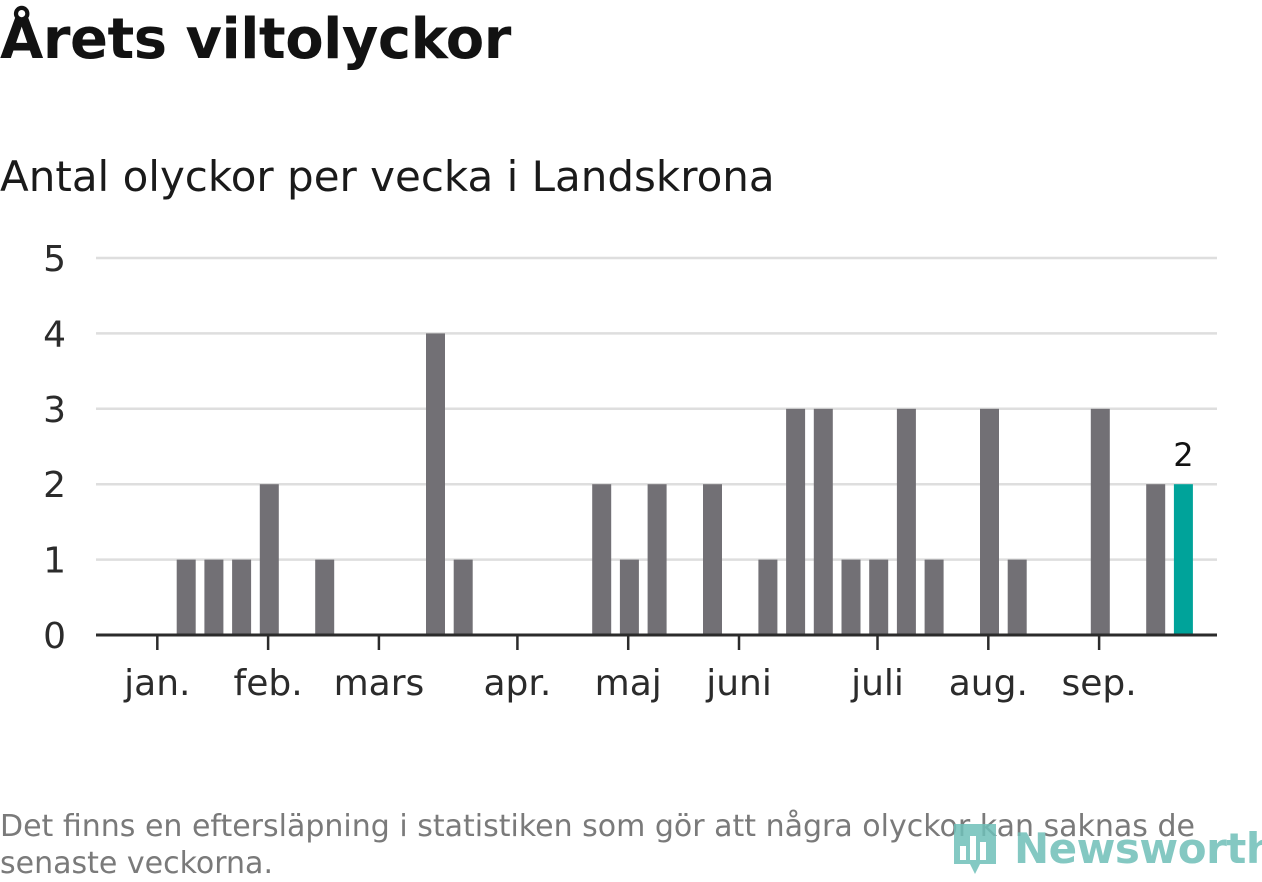 This screenshot has height=882, width=1262. I want to click on y-tick-label: 3, so click(54, 410).